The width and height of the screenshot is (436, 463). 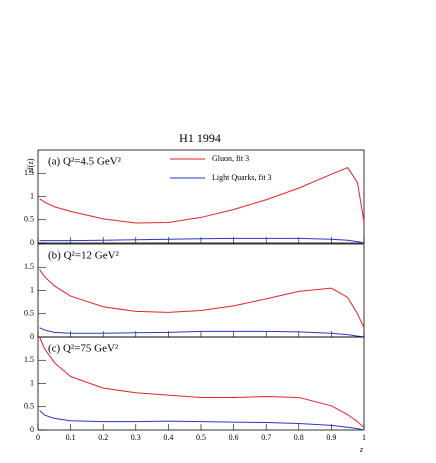 I want to click on panel-label: (b) Q²=12 GeV², so click(x=84, y=256).